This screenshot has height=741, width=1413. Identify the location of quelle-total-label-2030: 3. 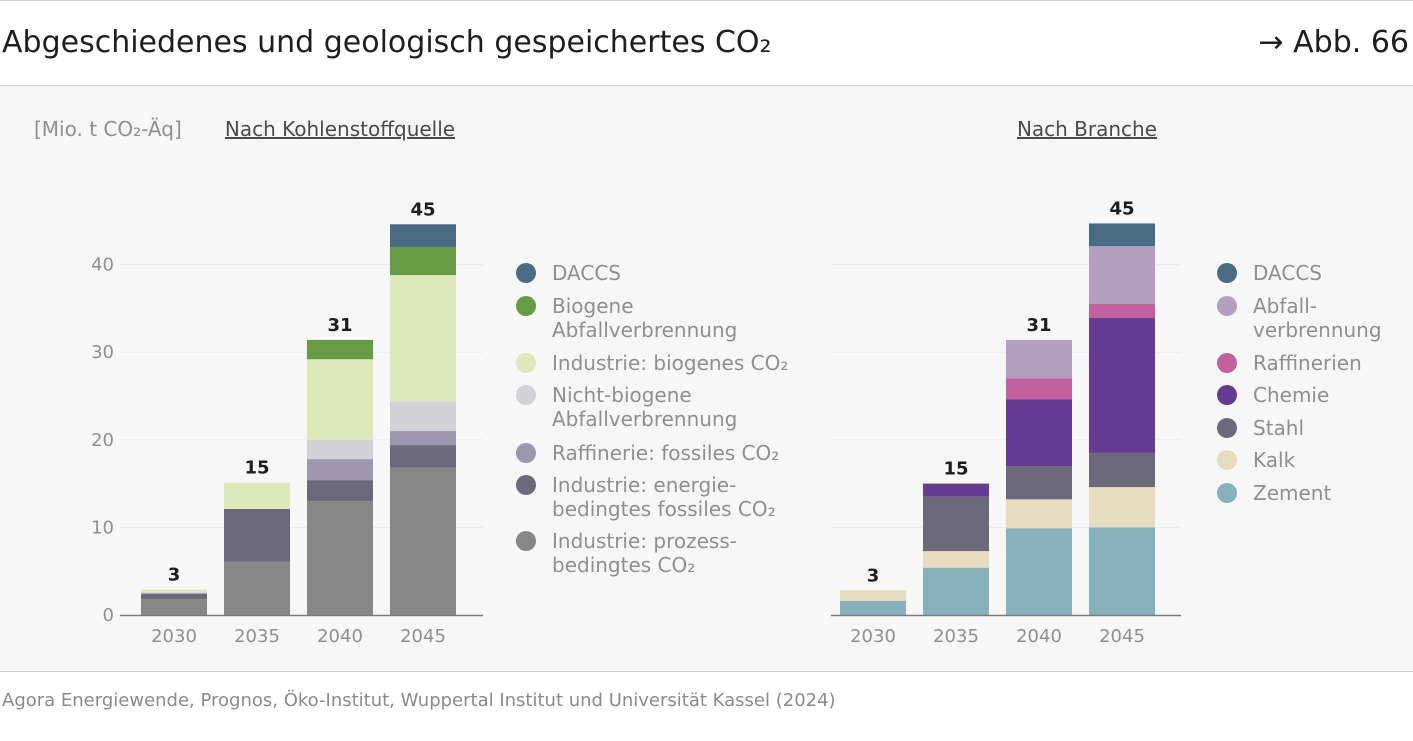
(174, 575).